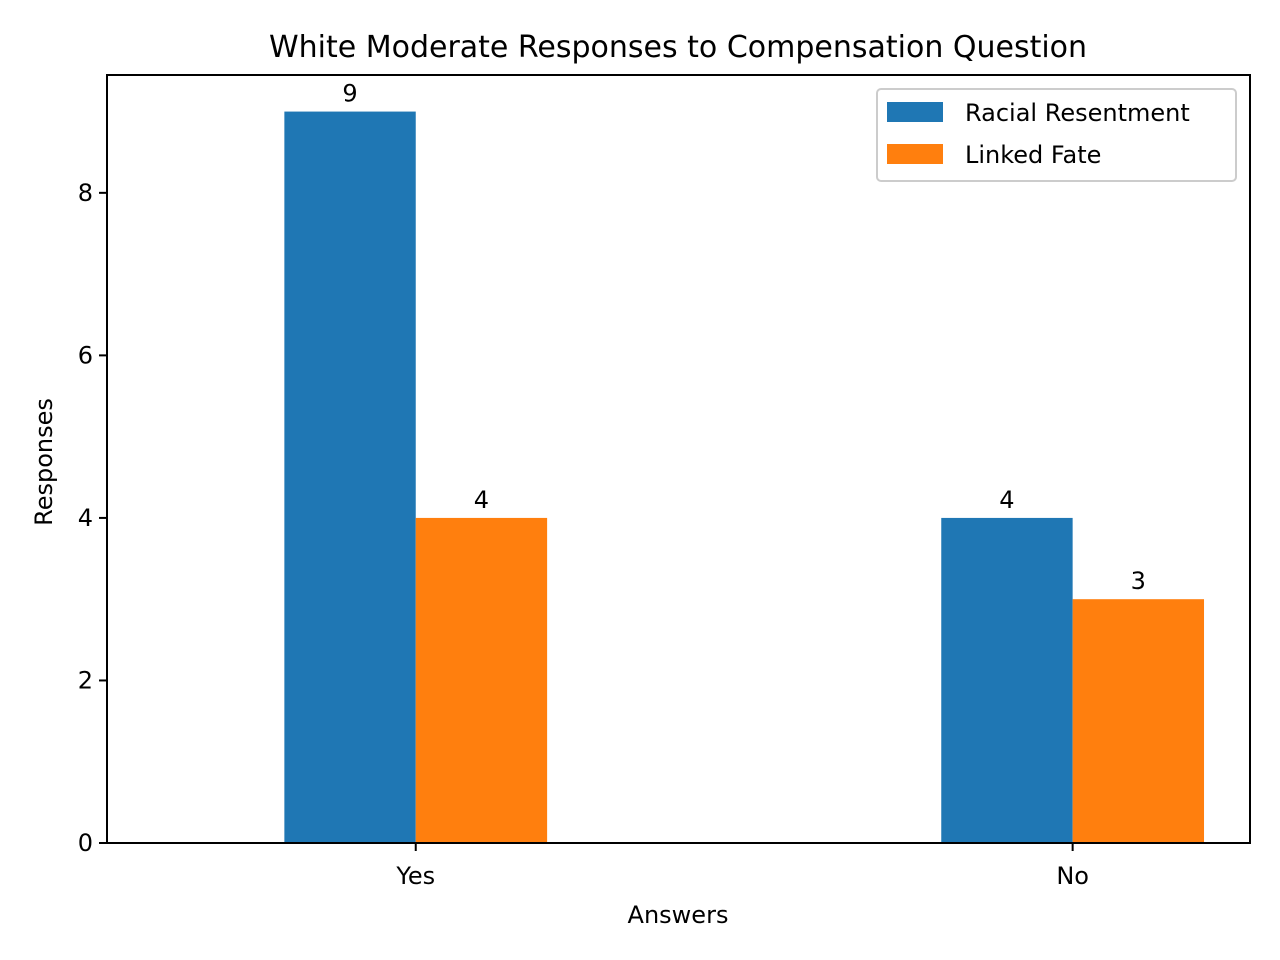  Describe the element at coordinates (85, 355) in the screenshot. I see `y-tick-label: 6` at that location.